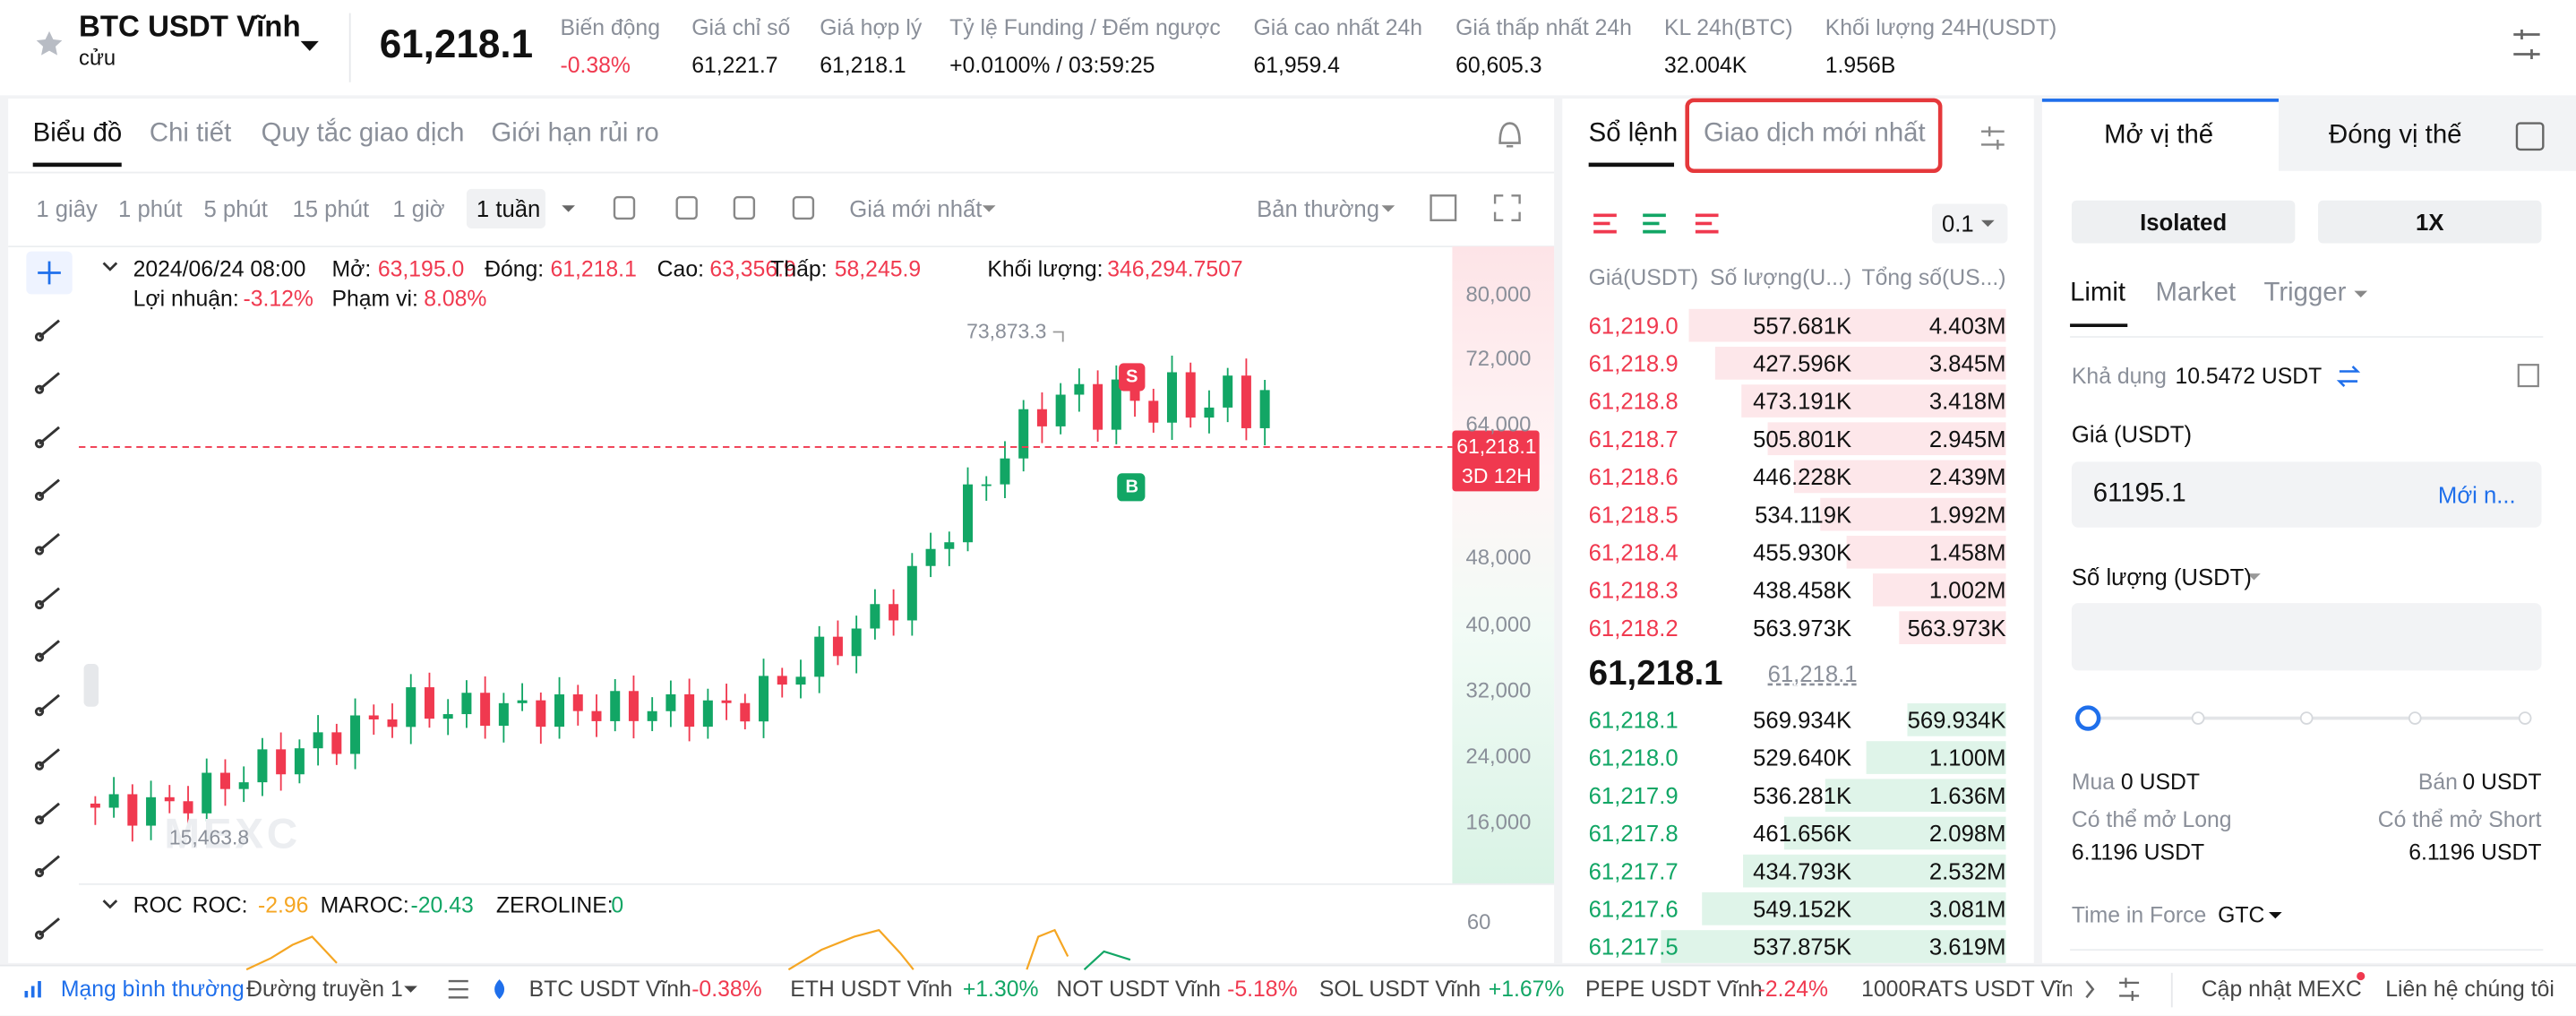 This screenshot has height=1016, width=2576. Describe the element at coordinates (1478, 921) in the screenshot. I see `indicator-axis-label: 60` at that location.